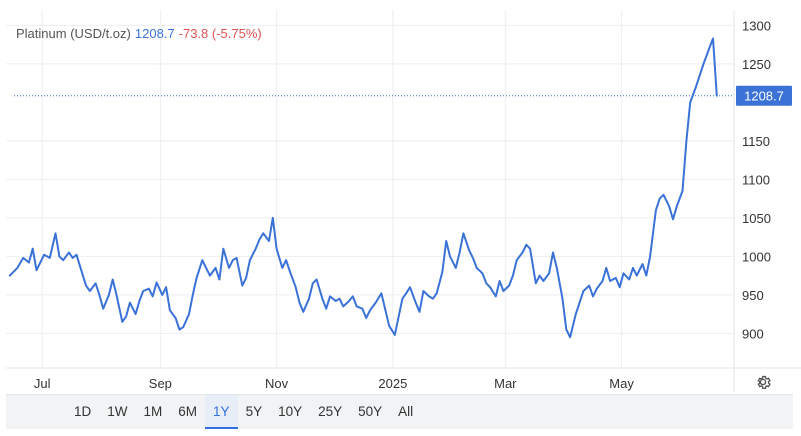 This screenshot has height=436, width=801. I want to click on chart-header: Platinum (USD/t.oz) 1208.7 -73.8 (-5.75%), so click(139, 33).